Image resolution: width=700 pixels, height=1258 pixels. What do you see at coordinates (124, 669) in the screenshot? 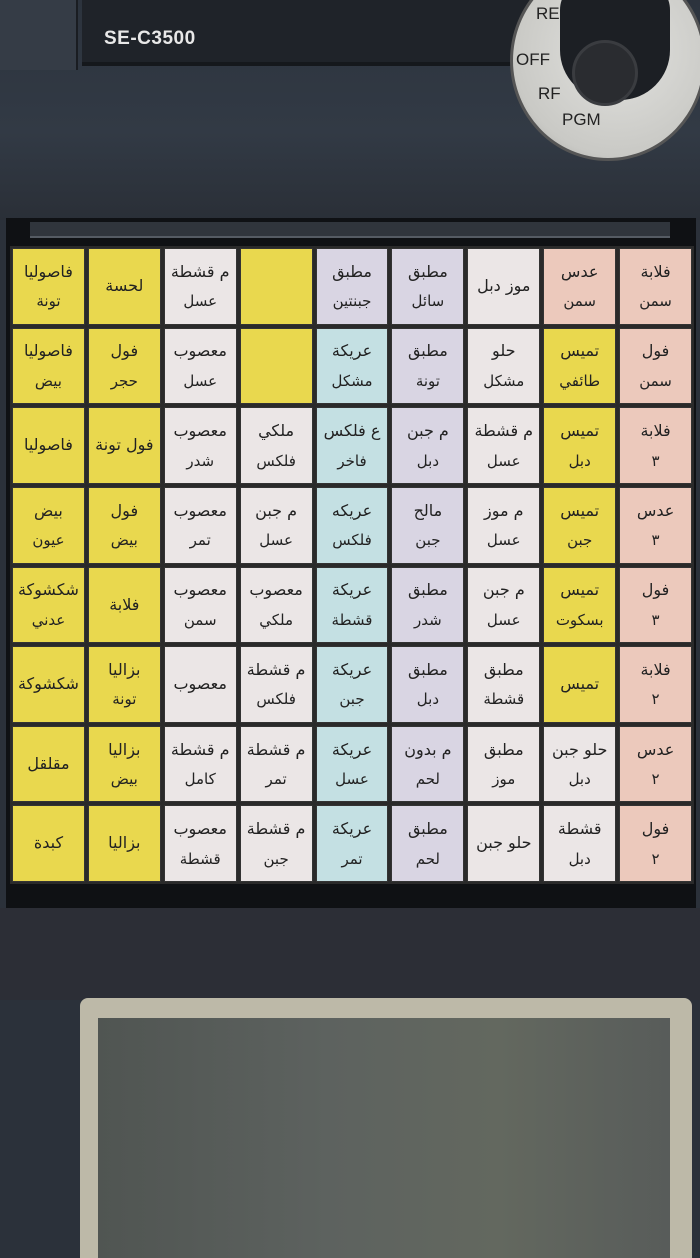
I see `key-label-line1: بزاليا` at bounding box center [124, 669].